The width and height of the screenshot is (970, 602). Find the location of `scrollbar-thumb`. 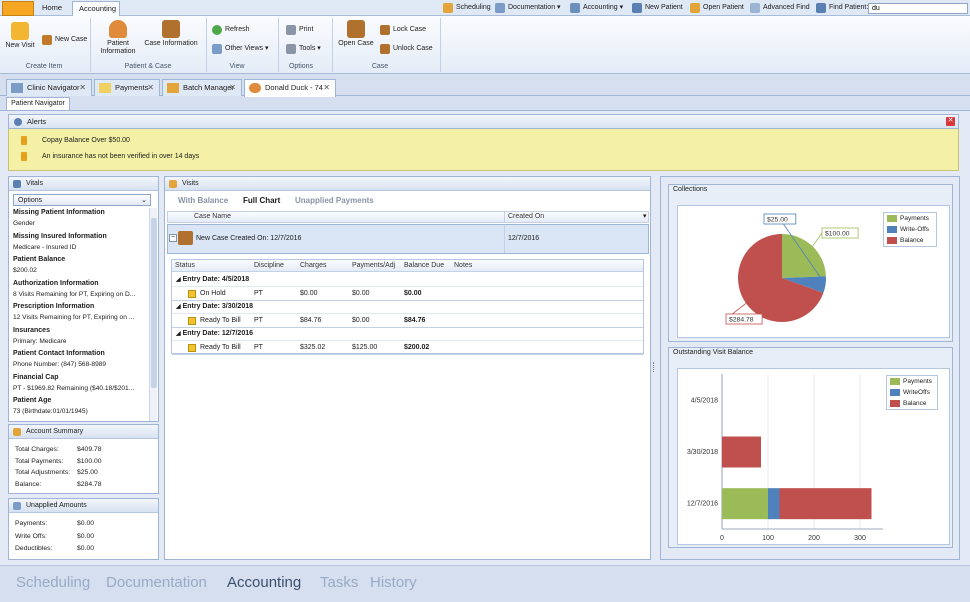

scrollbar-thumb is located at coordinates (154, 303).